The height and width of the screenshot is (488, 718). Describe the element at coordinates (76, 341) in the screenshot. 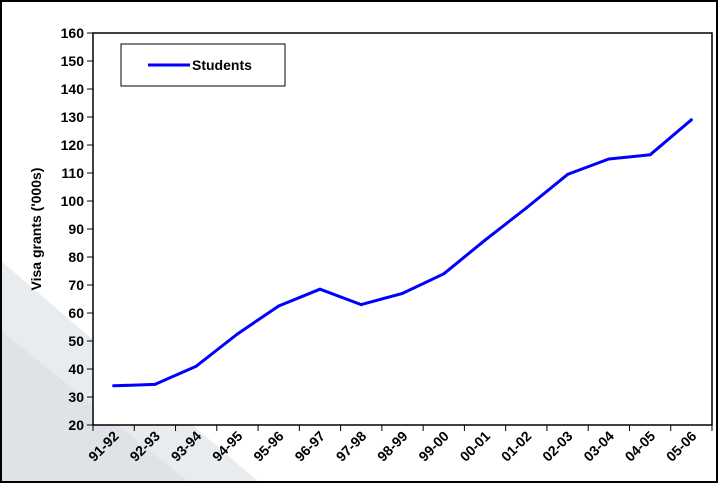

I see `y-tick-label: 50` at that location.